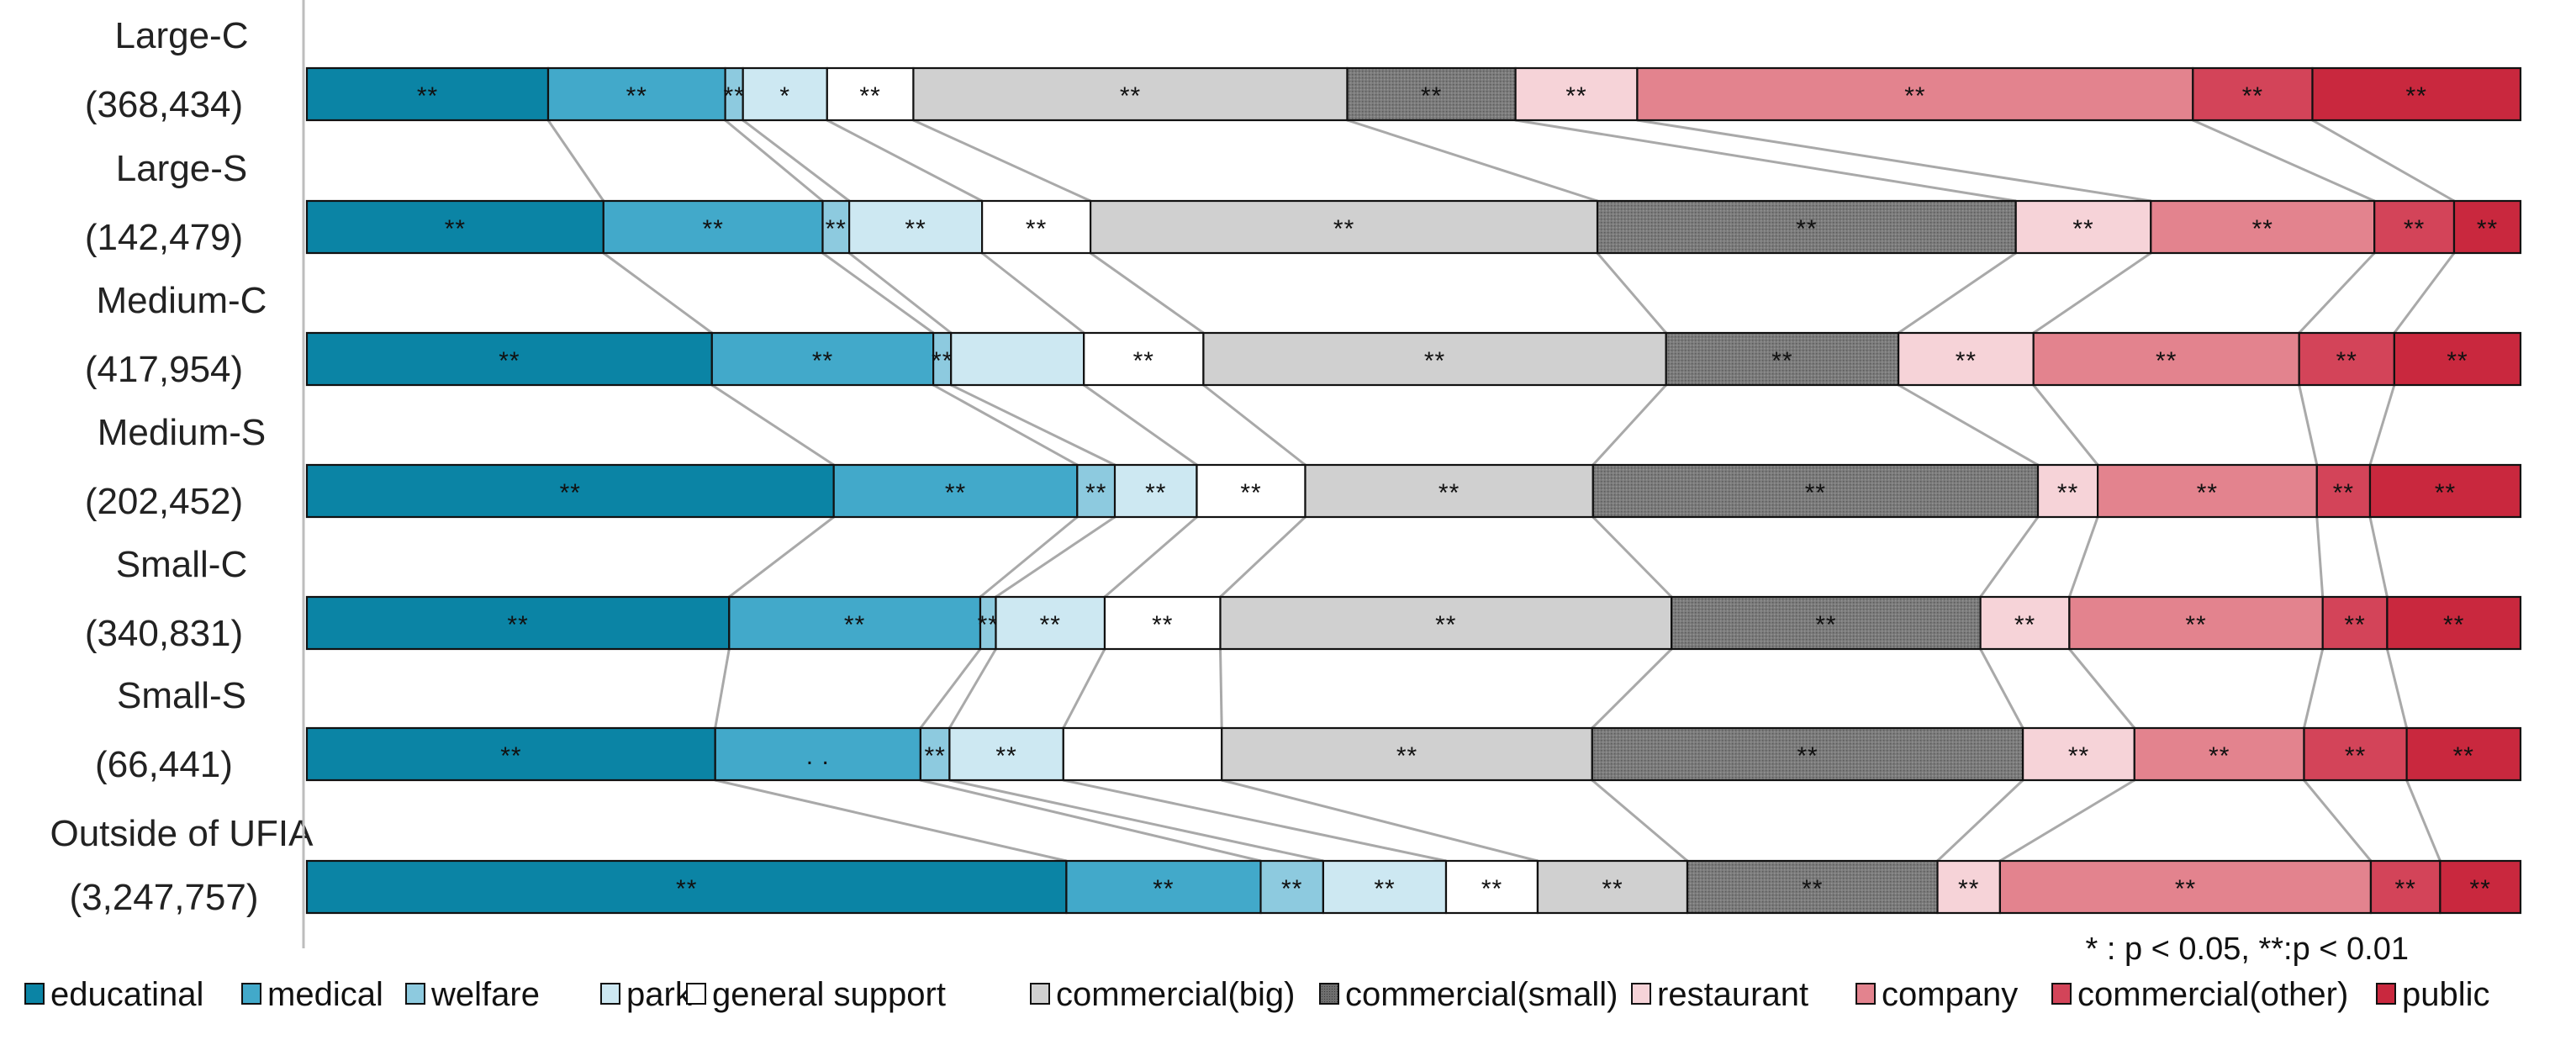 The image size is (2576, 1045). What do you see at coordinates (164, 369) in the screenshot?
I see `row-count: (417,954)` at bounding box center [164, 369].